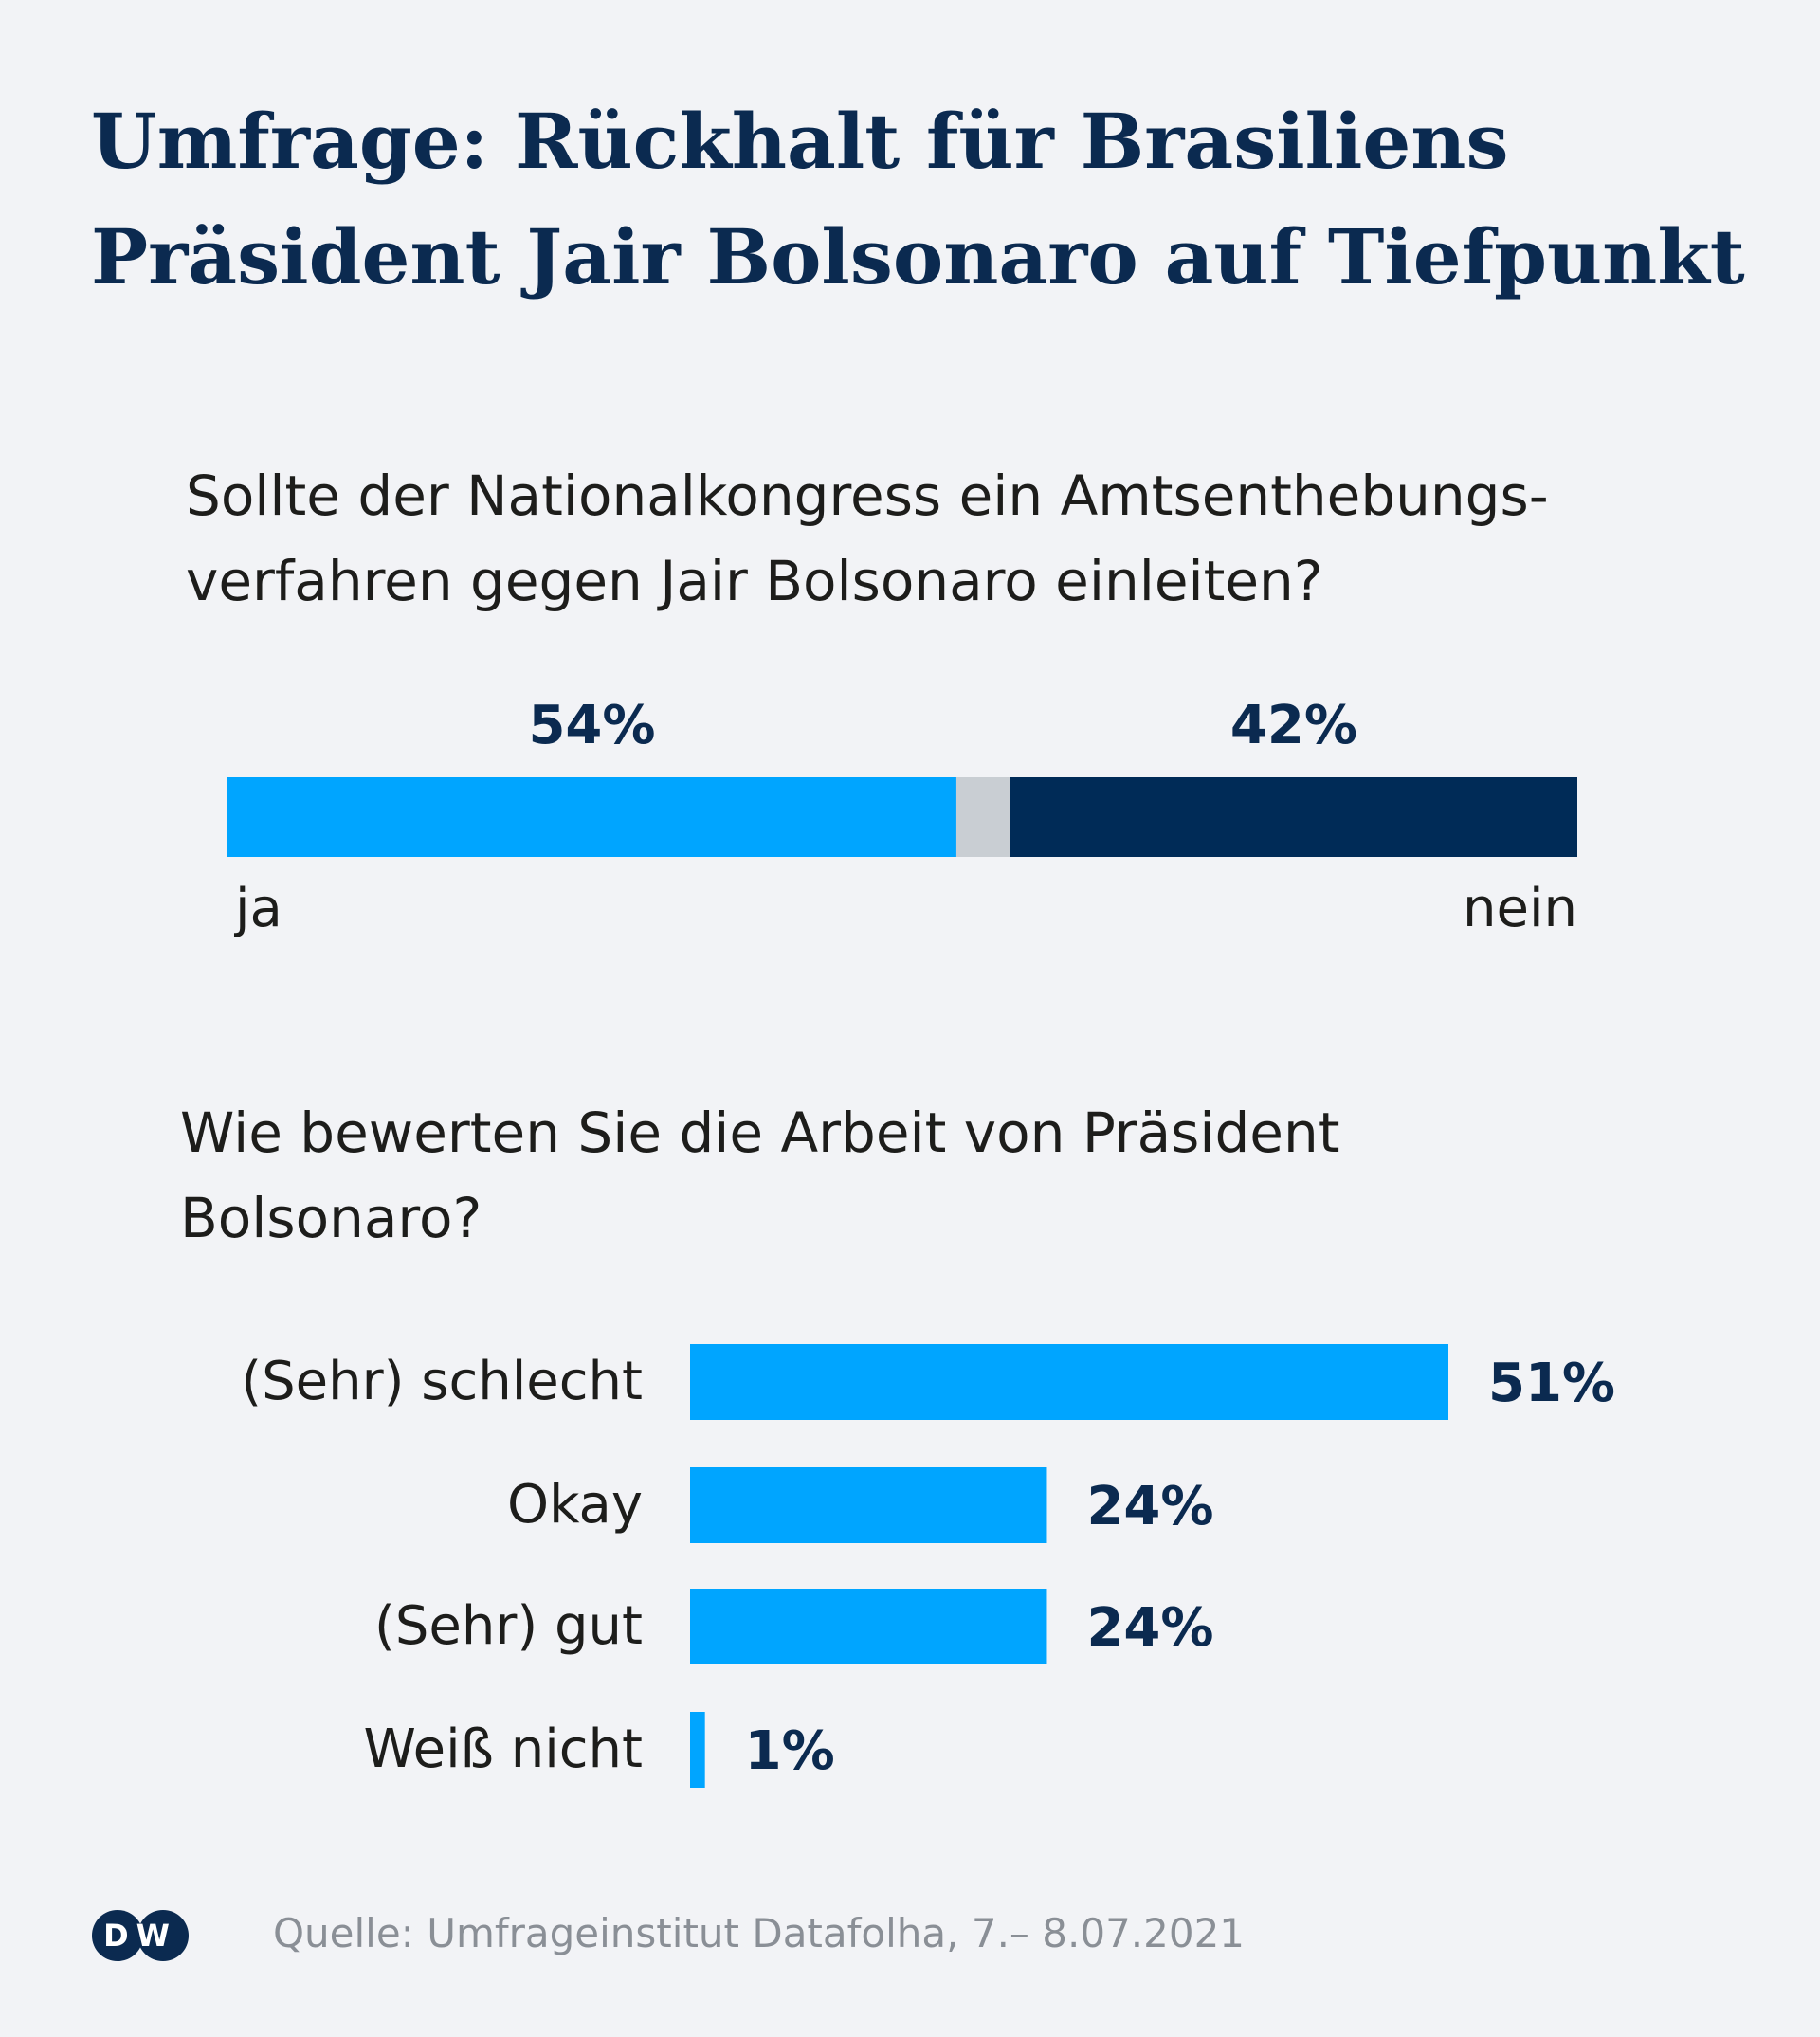 Image resolution: width=1820 pixels, height=2037 pixels. I want to click on value-label-weiß-nicht: 1%, so click(790, 1751).